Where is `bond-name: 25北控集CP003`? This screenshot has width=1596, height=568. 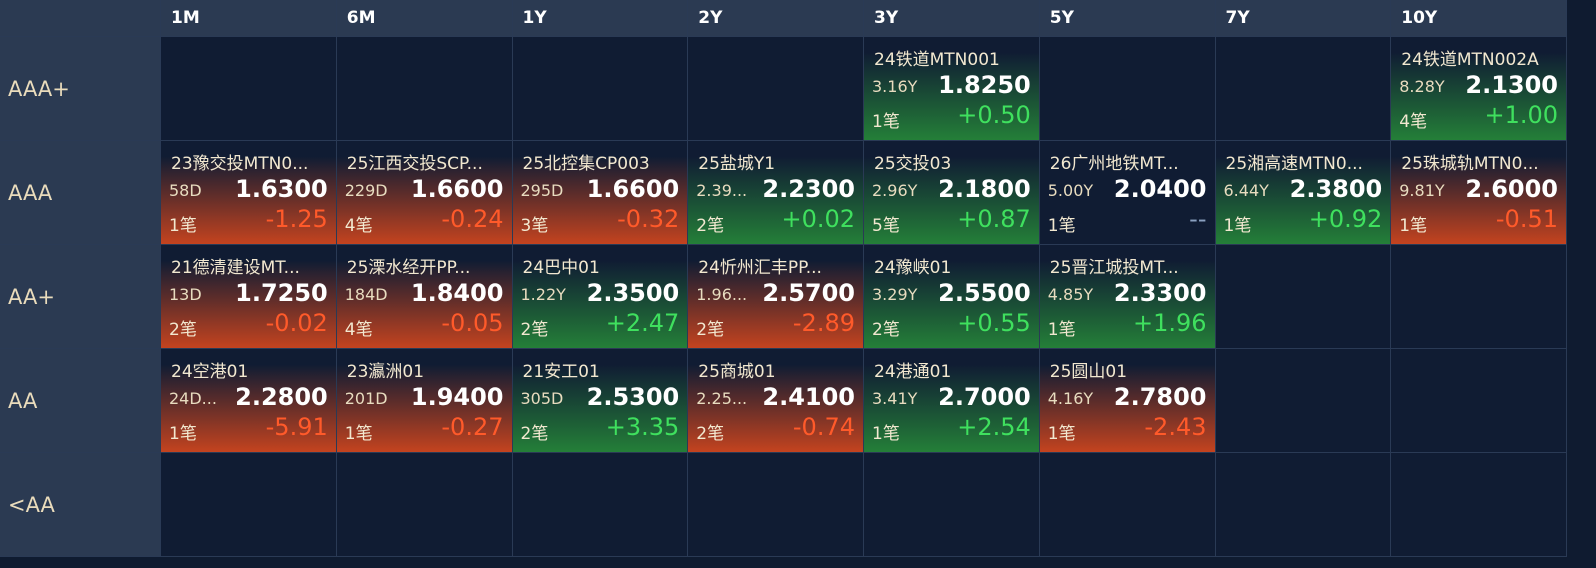
bond-name: 25北控集CP003 is located at coordinates (586, 164).